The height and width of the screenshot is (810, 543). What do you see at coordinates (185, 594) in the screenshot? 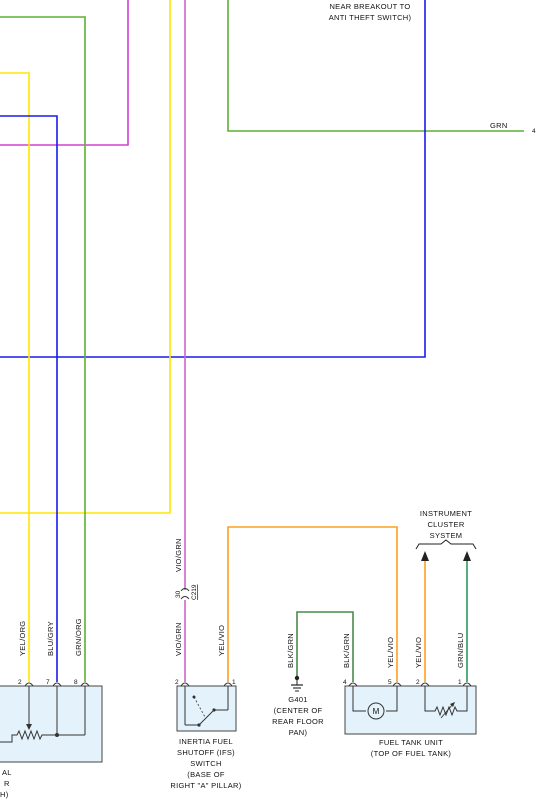
I see `connector-c219` at bounding box center [185, 594].